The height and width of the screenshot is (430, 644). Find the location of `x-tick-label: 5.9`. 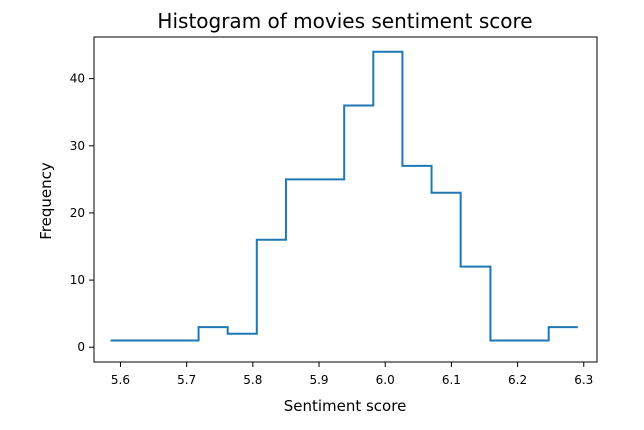

x-tick-label: 5.9 is located at coordinates (318, 380).